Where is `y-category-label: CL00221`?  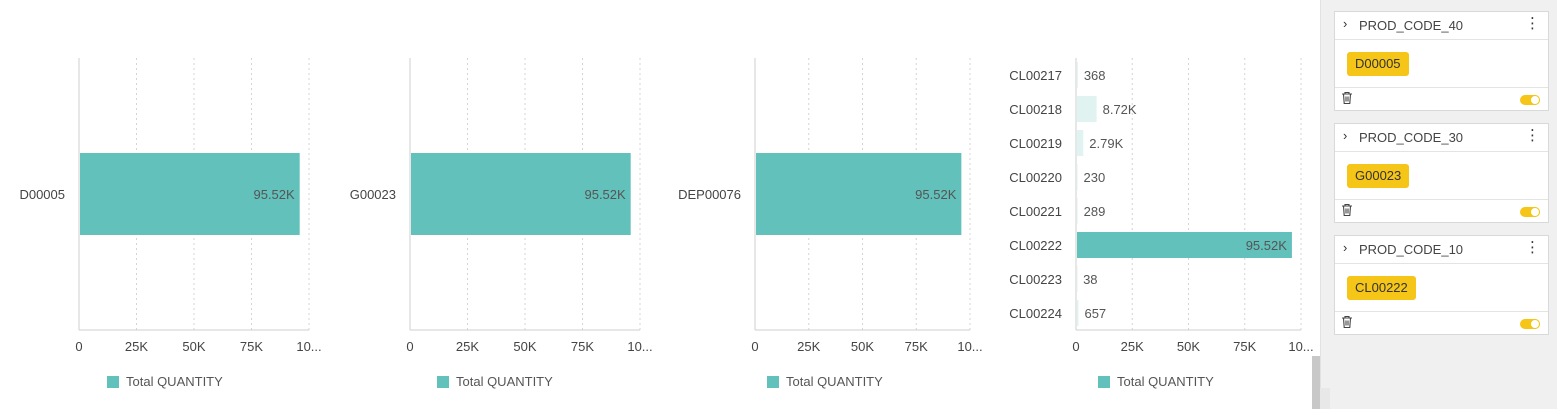
y-category-label: CL00221 is located at coordinates (1035, 211).